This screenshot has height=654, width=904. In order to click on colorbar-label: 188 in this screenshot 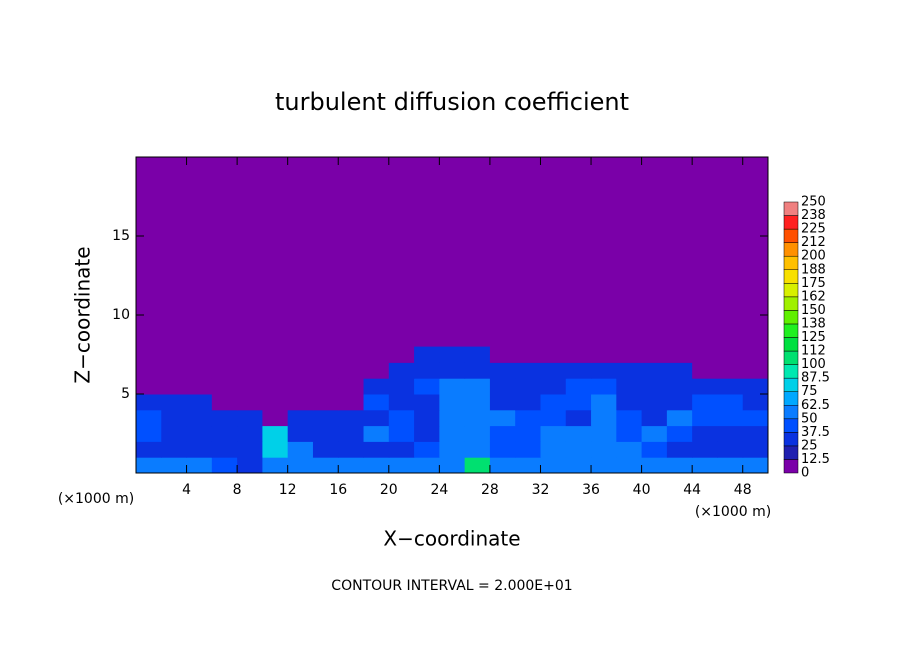, I will do `click(813, 269)`.